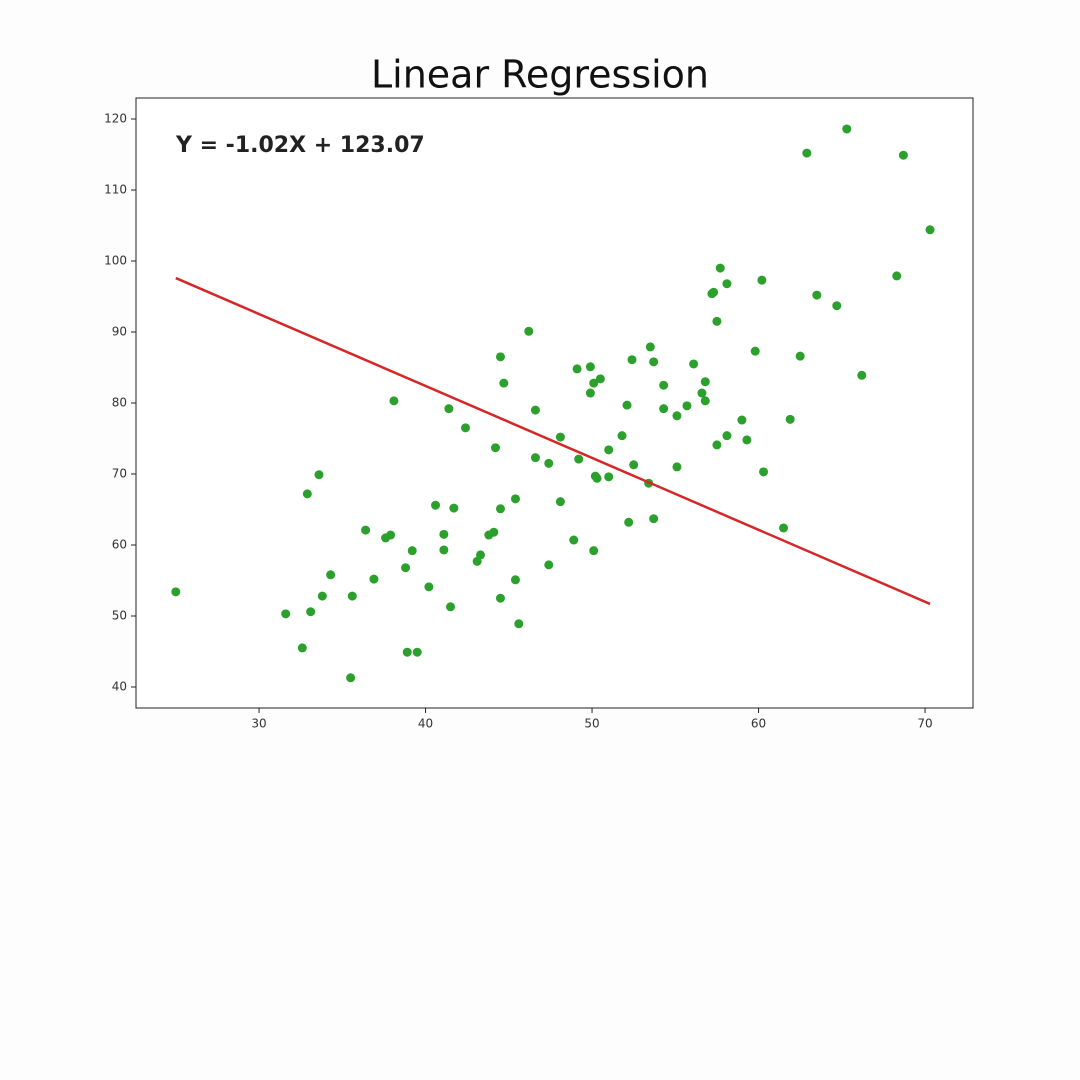 The image size is (1080, 1080). What do you see at coordinates (591, 724) in the screenshot?
I see `x-tick-label: 50` at bounding box center [591, 724].